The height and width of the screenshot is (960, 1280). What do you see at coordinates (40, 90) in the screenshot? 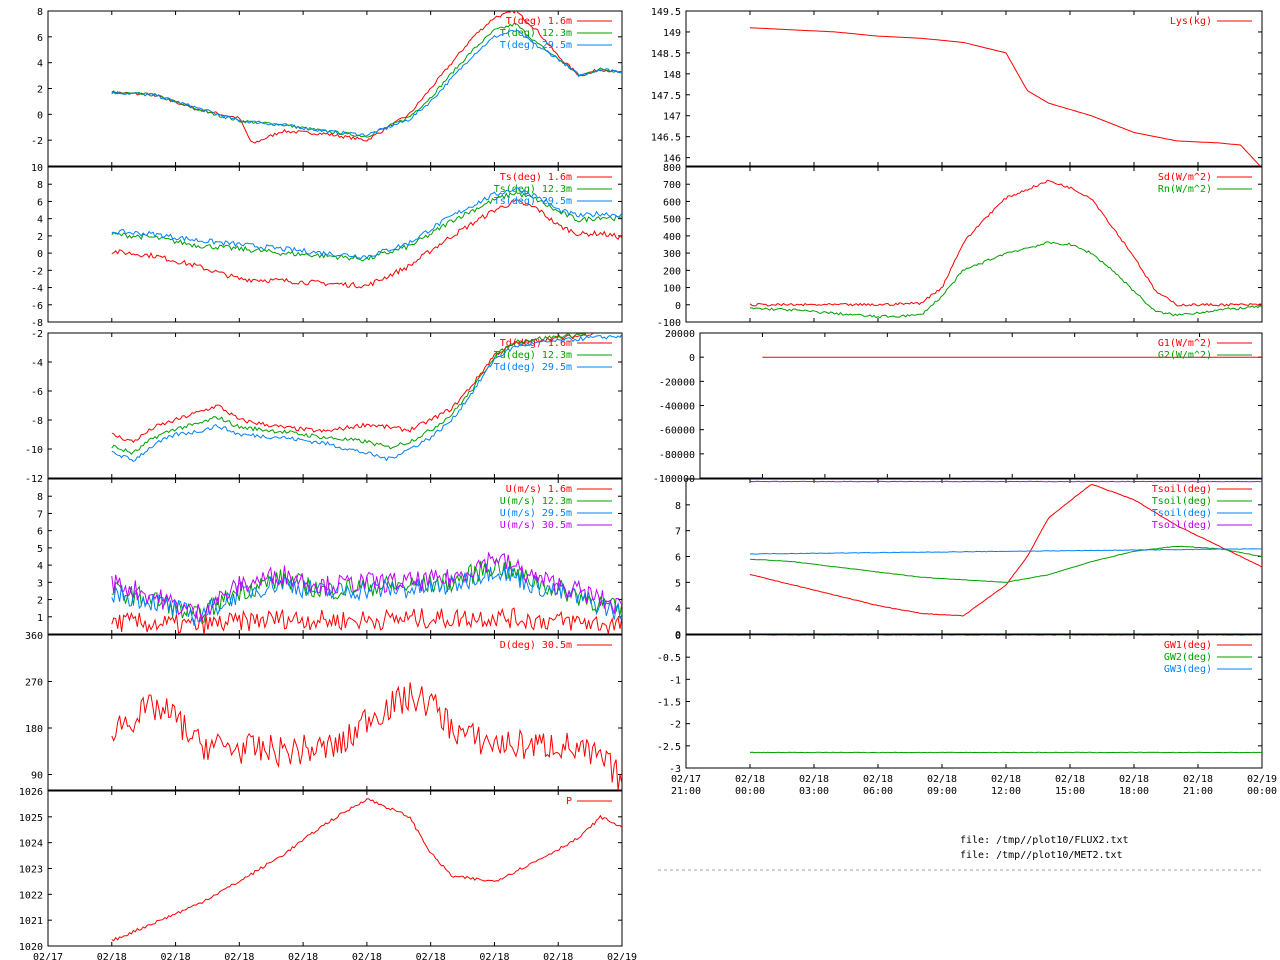
I see `y-tick-label: 2` at bounding box center [40, 90].